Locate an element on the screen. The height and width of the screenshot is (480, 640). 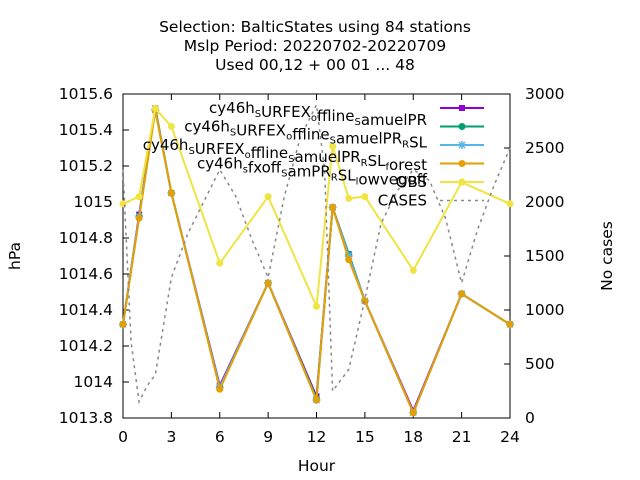
x-tick-label: 15 is located at coordinates (365, 437).